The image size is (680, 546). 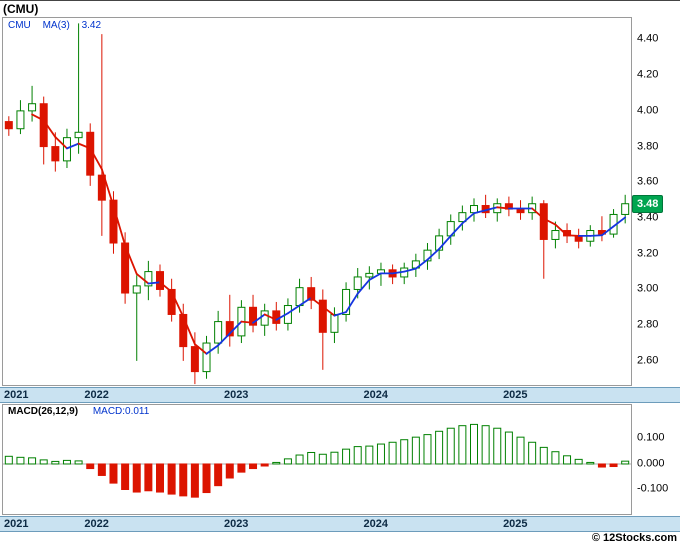 I want to click on price-axis-label: 4.40, so click(x=648, y=38).